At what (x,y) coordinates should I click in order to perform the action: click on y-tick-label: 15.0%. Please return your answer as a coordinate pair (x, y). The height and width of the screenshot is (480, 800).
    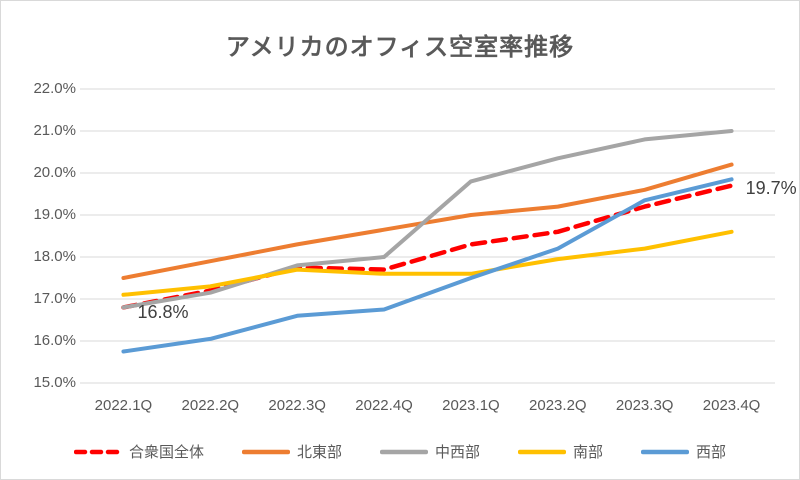
    Looking at the image, I should click on (54, 382).